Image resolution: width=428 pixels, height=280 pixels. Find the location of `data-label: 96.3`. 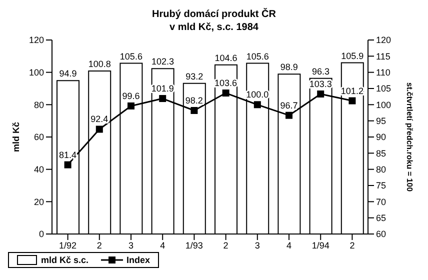

data-label: 96.3 is located at coordinates (321, 71).